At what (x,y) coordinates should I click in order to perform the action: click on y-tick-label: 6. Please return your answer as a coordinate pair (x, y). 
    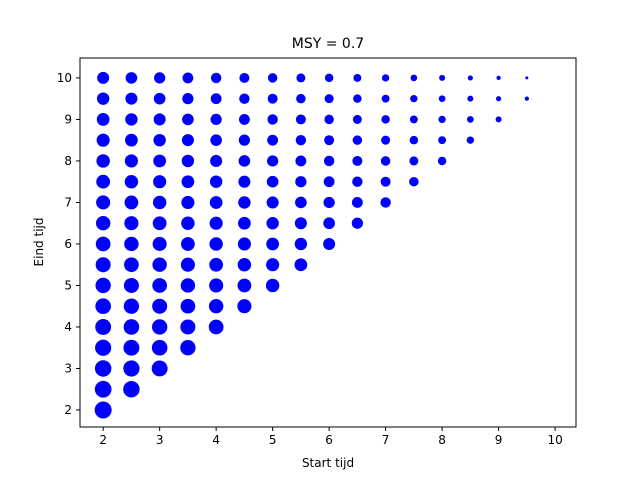
    Looking at the image, I should click on (68, 244).